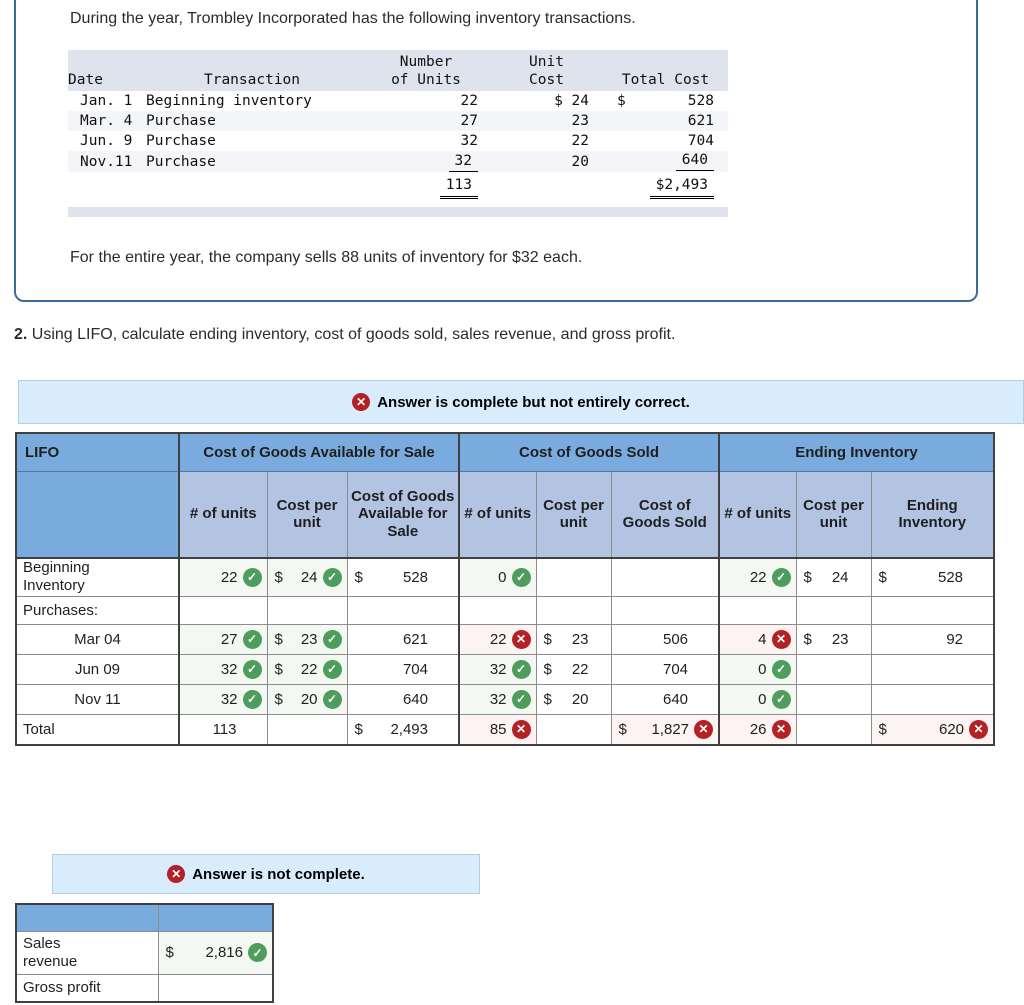  Describe the element at coordinates (665, 639) in the screenshot. I see `calc-cell: 506` at that location.